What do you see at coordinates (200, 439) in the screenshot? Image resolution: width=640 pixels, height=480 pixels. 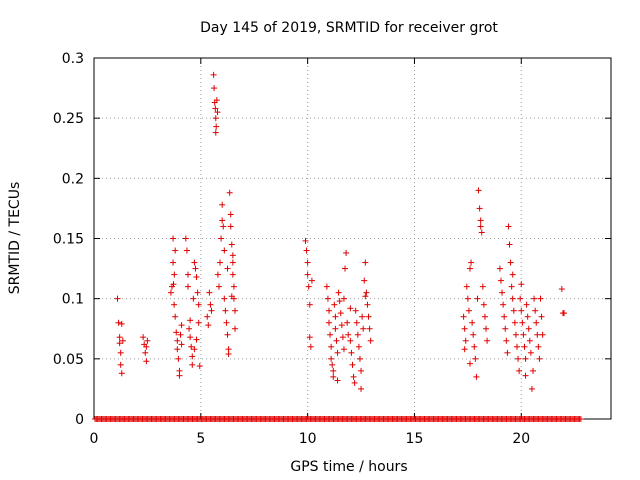 I see `x-tick-label: 5` at bounding box center [200, 439].